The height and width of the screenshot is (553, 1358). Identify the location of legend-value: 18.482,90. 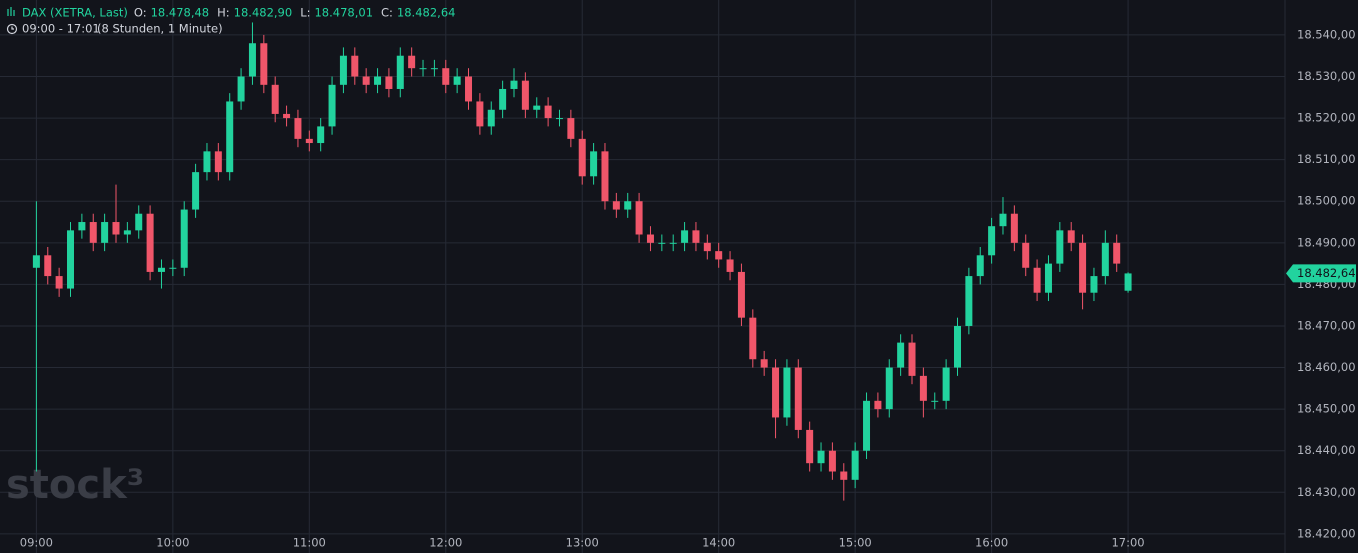
(263, 13).